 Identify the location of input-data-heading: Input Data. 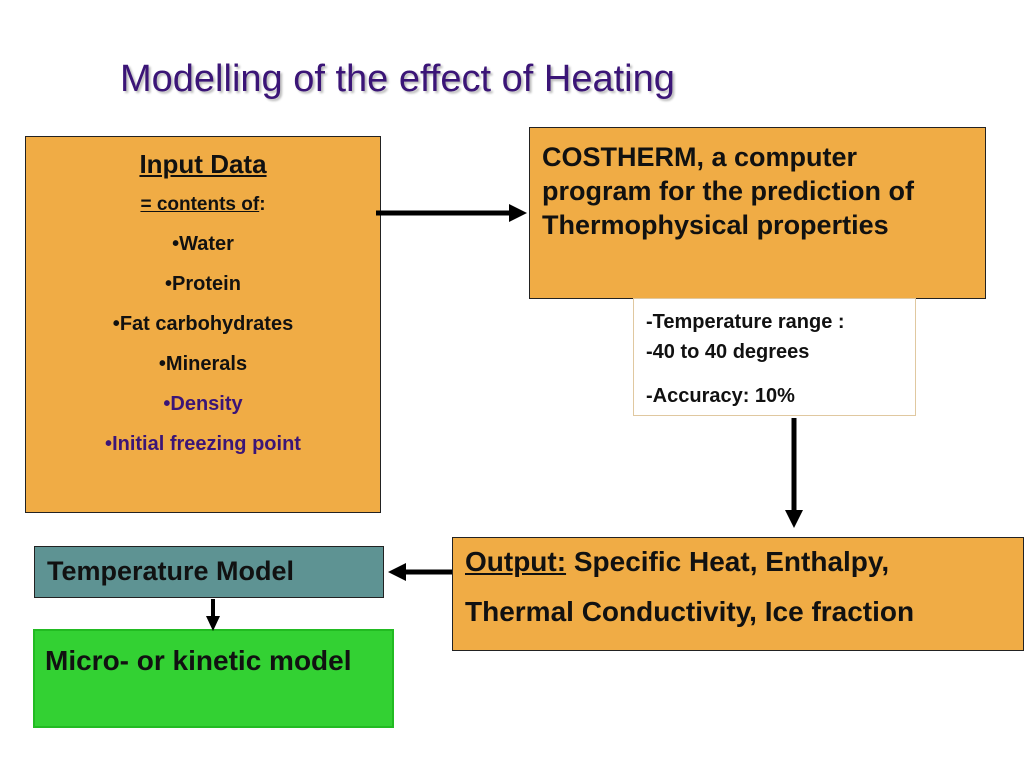
(203, 164).